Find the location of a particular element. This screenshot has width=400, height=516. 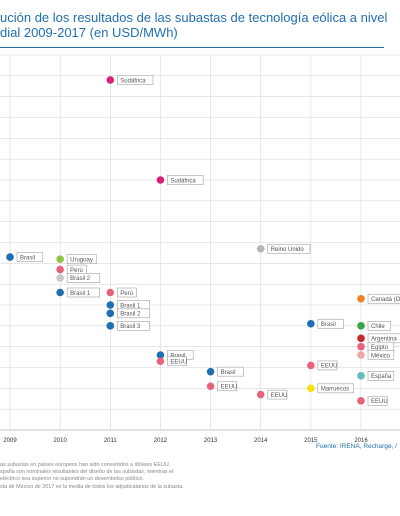

x-tick-label: 2015 is located at coordinates (311, 441).